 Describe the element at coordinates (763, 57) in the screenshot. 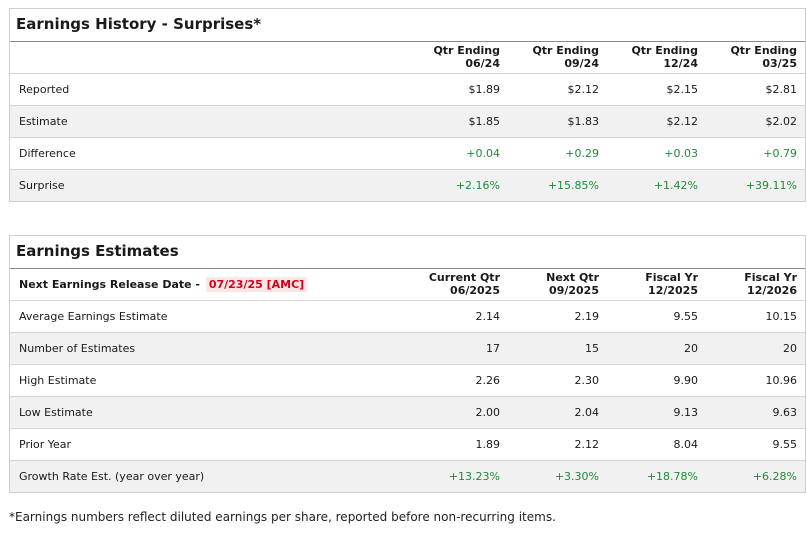

I see `column-header: Qtr Ending 03/25` at that location.